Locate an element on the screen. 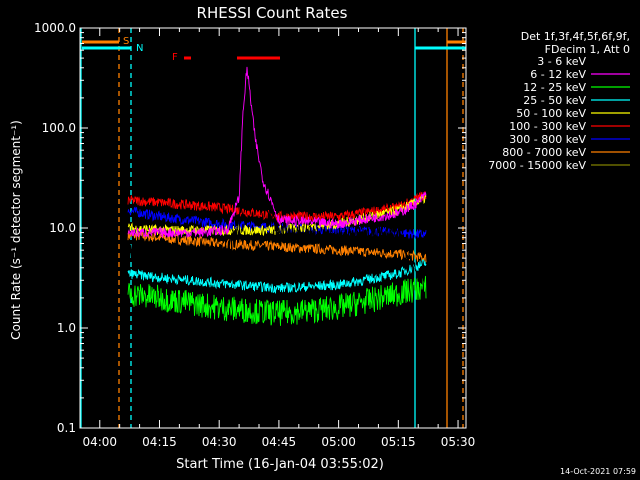 The height and width of the screenshot is (480, 640). legend-label: 50 - 100 keV is located at coordinates (551, 113).